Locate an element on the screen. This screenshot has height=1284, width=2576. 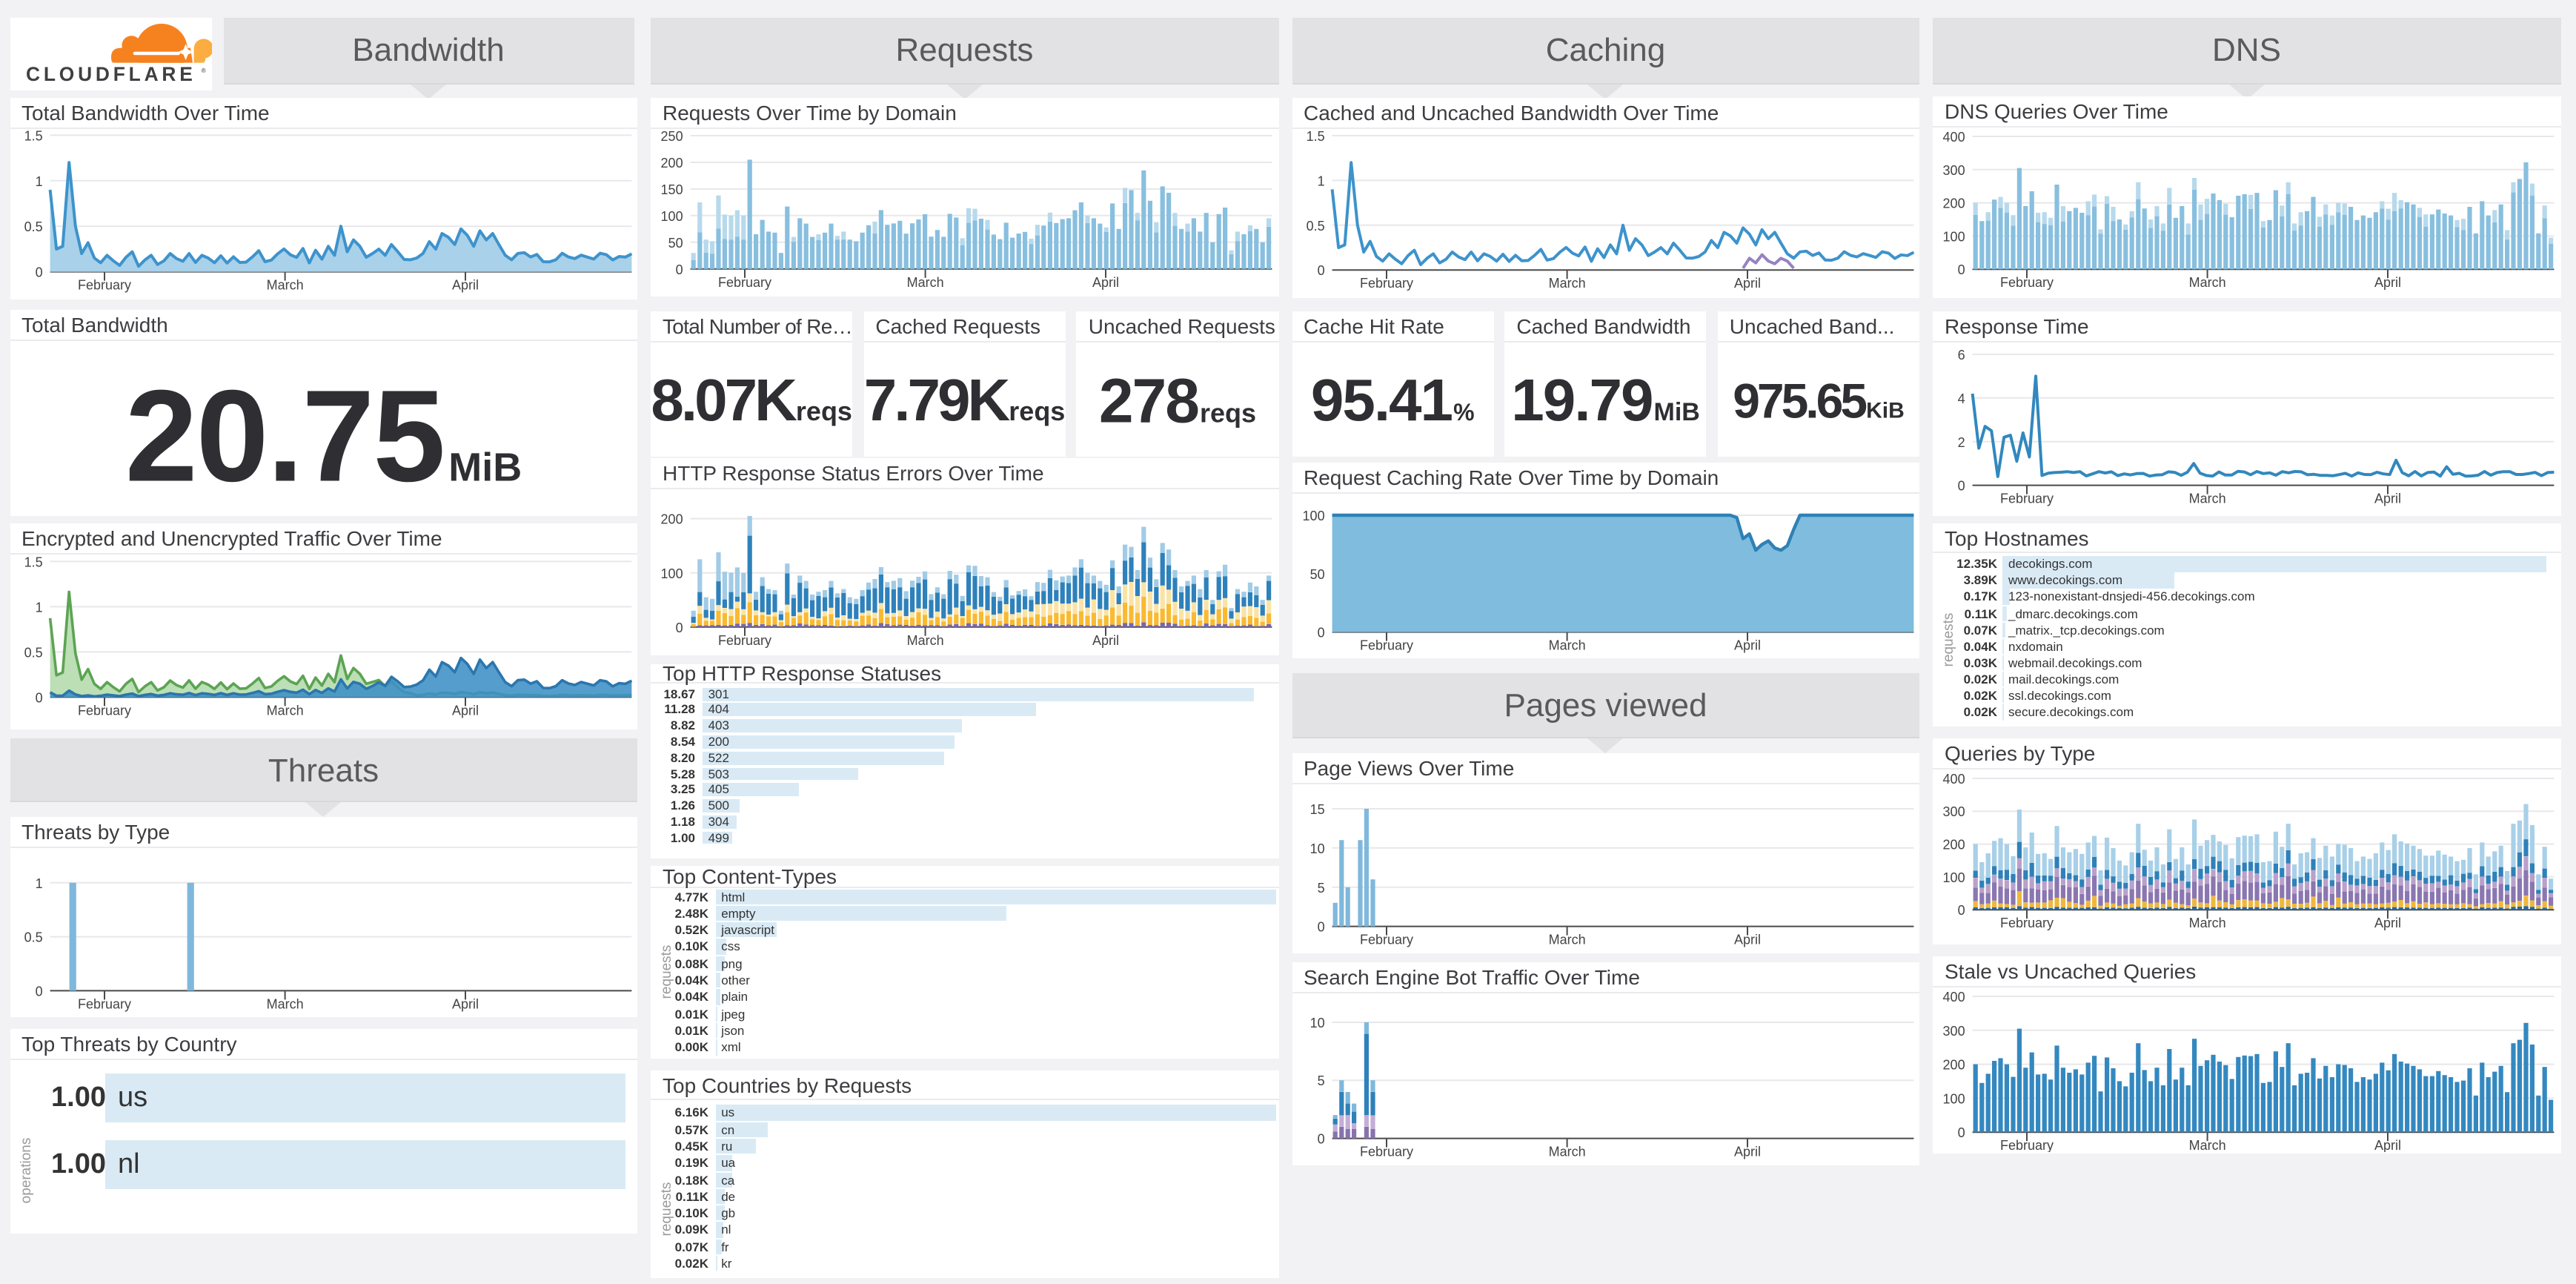
svg-text: 250 is located at coordinates (672, 137).